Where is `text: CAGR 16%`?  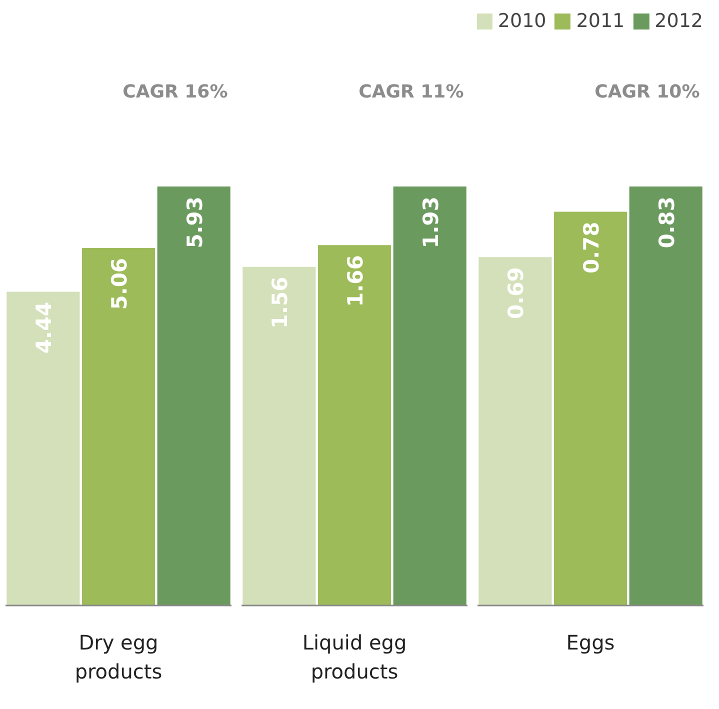 text: CAGR 16% is located at coordinates (175, 92).